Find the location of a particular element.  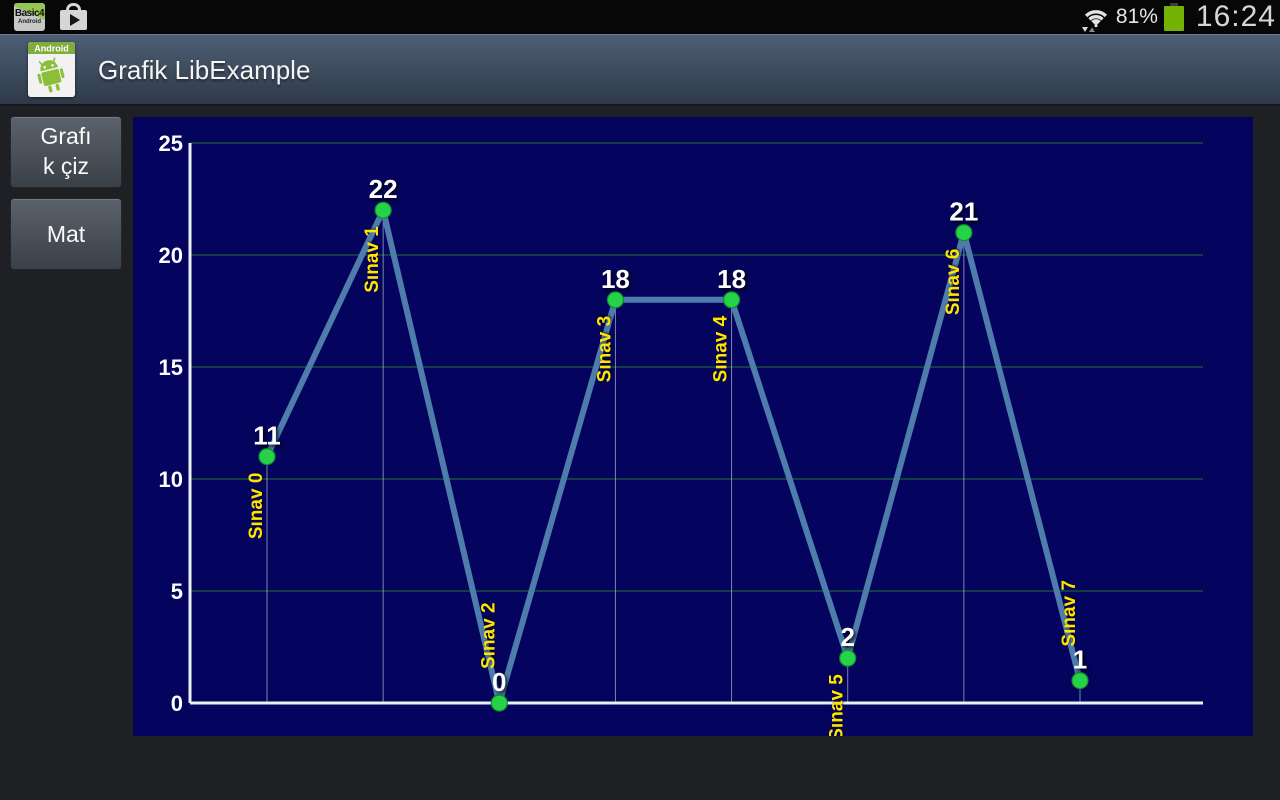

grafik-ciz-button: Grafık çiz is located at coordinates (66, 152).